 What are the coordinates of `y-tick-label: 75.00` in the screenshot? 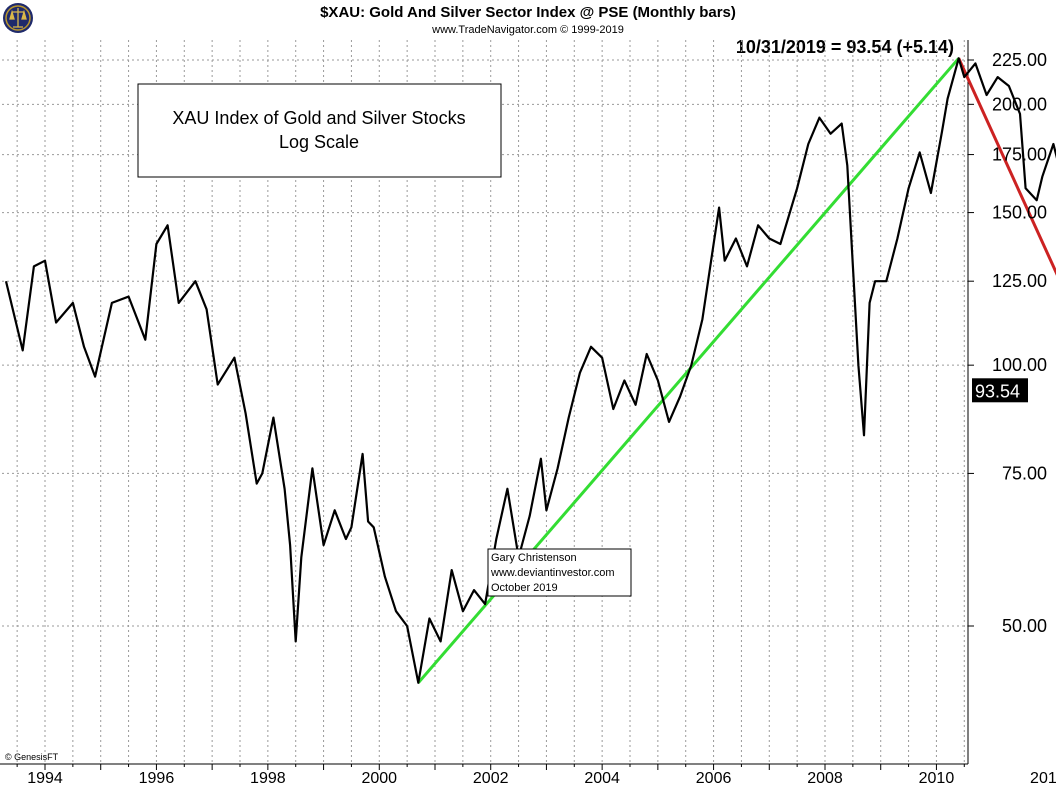 It's located at (1024, 473).